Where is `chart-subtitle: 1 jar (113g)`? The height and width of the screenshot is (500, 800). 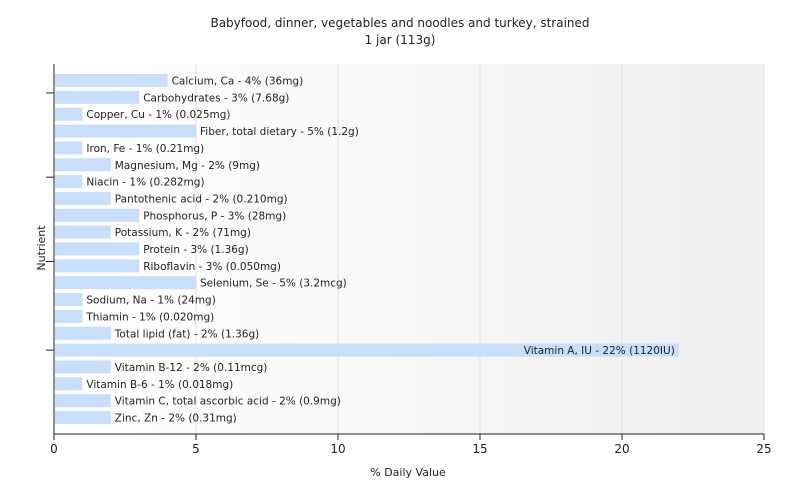 chart-subtitle: 1 jar (113g) is located at coordinates (400, 40).